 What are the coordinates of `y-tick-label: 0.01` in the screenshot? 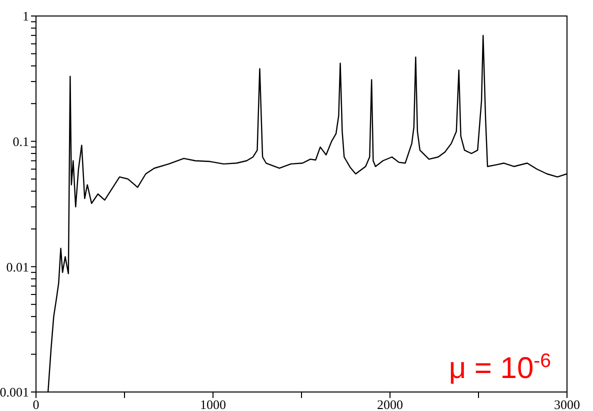 It's located at (17, 266).